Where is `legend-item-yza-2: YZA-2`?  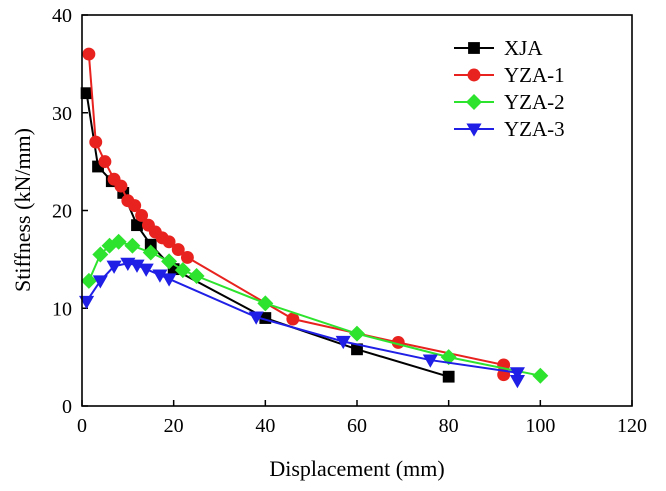
legend-item-yza-2: YZA-2 is located at coordinates (509, 102).